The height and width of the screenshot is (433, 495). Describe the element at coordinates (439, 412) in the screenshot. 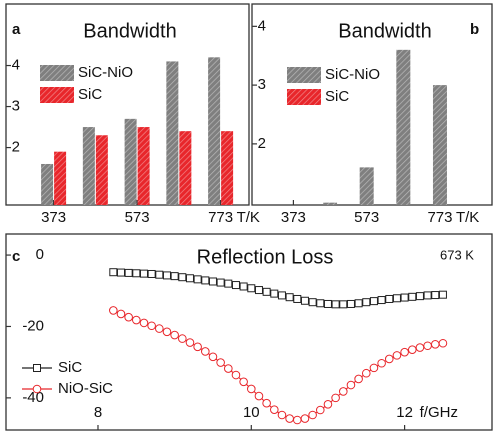

I see `x-axis-label: f/GHz` at that location.